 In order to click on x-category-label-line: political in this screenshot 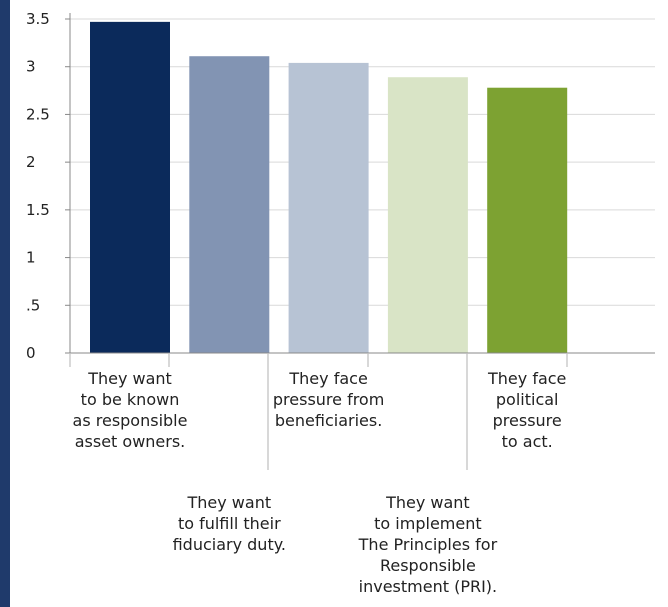, I will do `click(527, 399)`.